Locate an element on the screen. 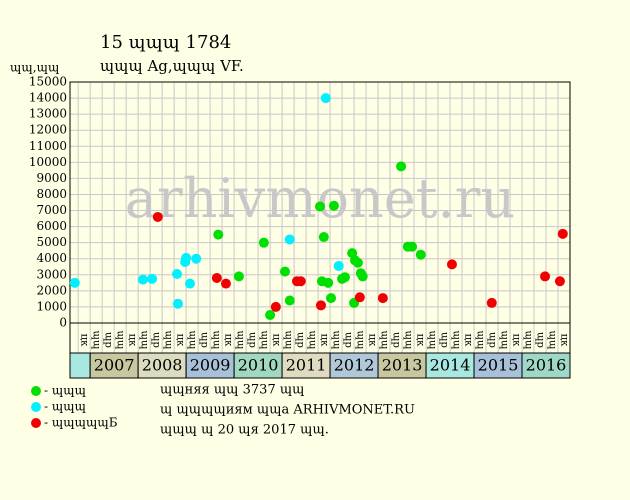 The width and height of the screenshot is (630, 500). y-tick-label: 6000 is located at coordinates (51, 226).